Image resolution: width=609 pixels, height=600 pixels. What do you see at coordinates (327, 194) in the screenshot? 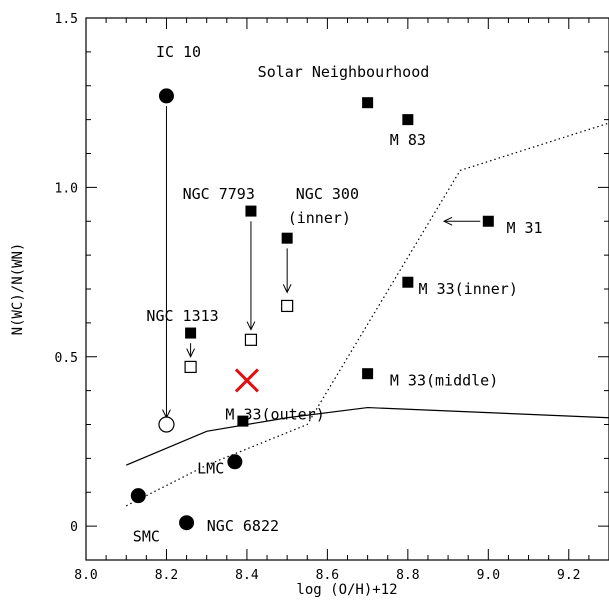
I see `annotation-label: NGC 300` at bounding box center [327, 194].